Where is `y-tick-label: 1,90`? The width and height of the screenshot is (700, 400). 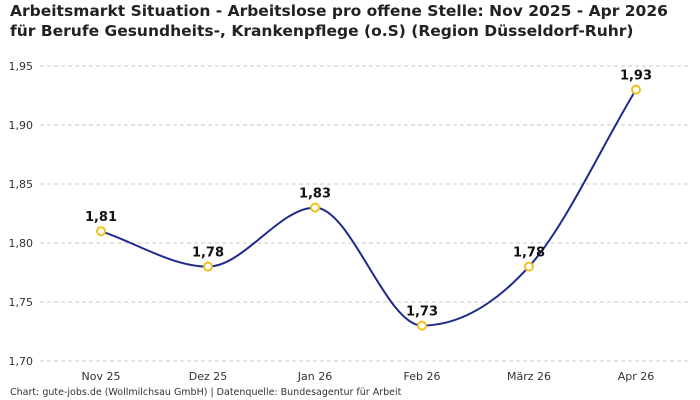
y-tick-label: 1,90 is located at coordinates (21, 125).